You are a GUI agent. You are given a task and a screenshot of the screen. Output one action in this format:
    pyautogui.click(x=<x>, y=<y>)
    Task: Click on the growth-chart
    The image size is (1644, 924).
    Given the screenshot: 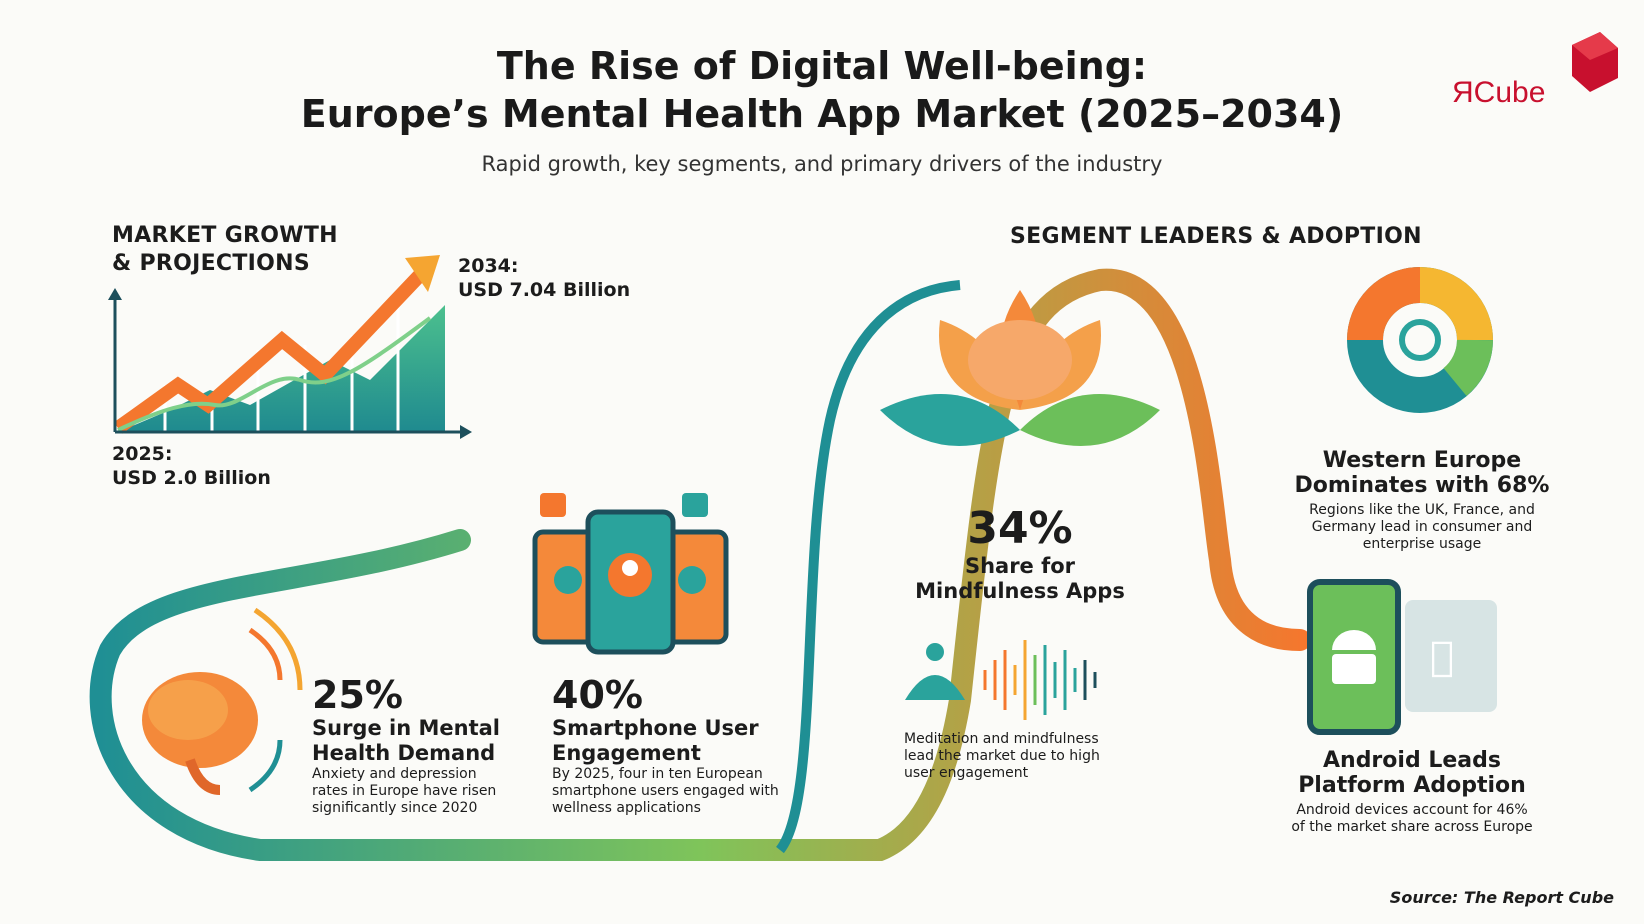 What is the action you would take?
    pyautogui.click(x=290, y=347)
    